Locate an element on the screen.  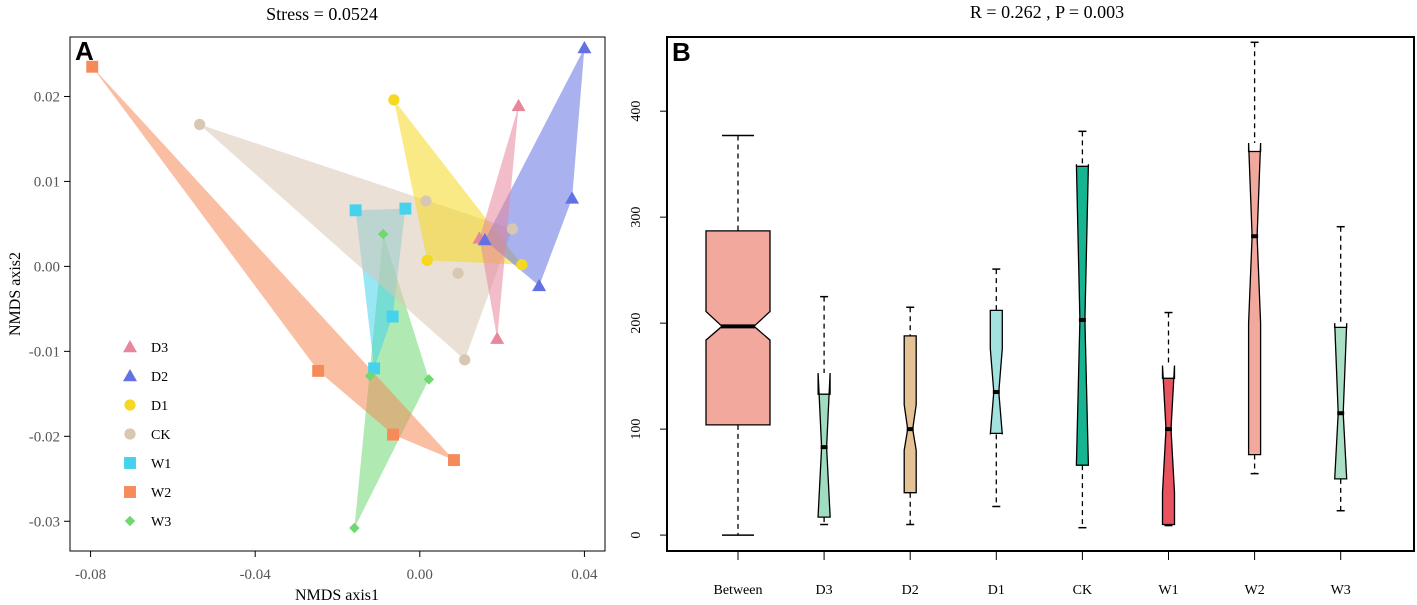
box-d2 is located at coordinates (910, 416).